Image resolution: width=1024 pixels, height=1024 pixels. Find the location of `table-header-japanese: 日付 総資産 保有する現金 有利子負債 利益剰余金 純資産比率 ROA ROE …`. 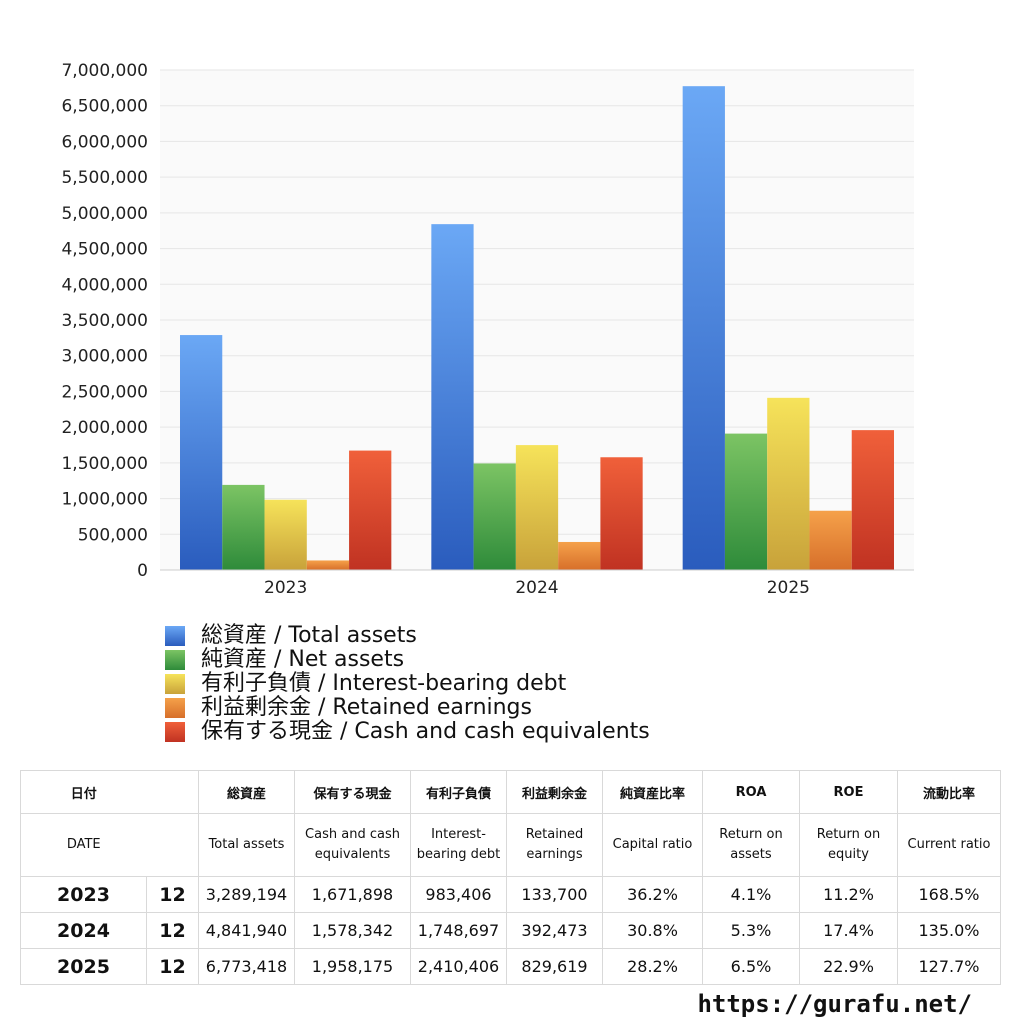

table-header-japanese: 日付 総資産 保有する現金 有利子負債 利益剰余金 純資産比率 ROA ROE … is located at coordinates (510, 792).